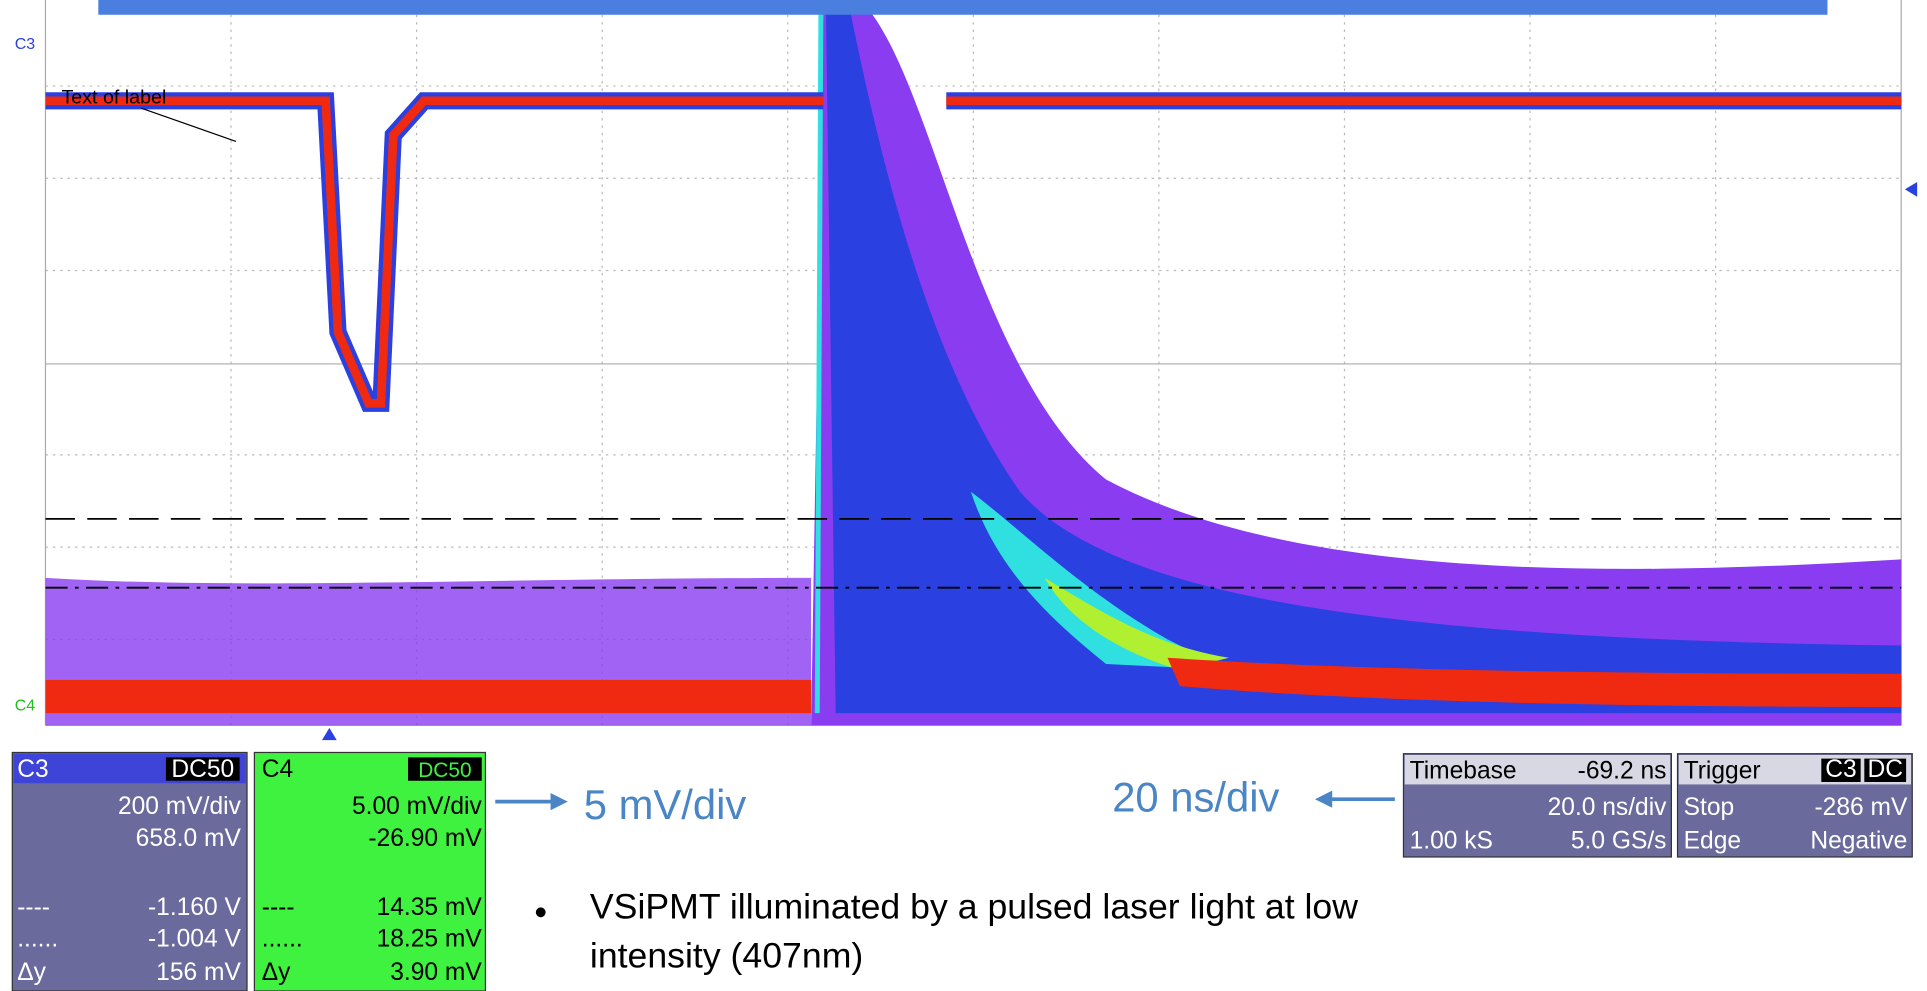 This screenshot has width=1927, height=991. Describe the element at coordinates (665, 804) in the screenshot. I see `vertical-scale-note: 5 mV/div` at that location.